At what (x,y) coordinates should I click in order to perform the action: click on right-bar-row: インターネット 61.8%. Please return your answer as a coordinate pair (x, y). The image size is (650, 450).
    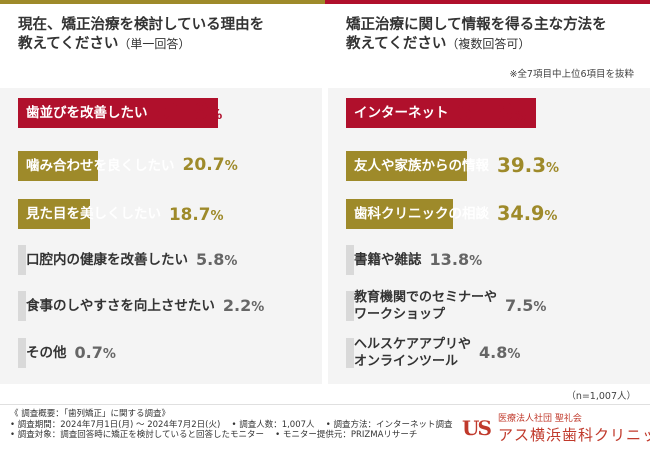
    Looking at the image, I should click on (493, 113).